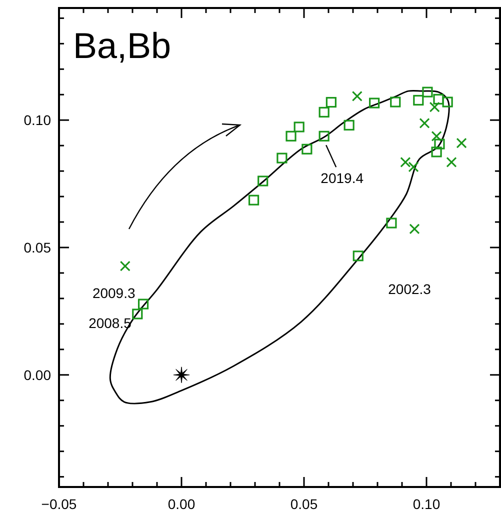 This screenshot has height=518, width=501. What do you see at coordinates (38, 120) in the screenshot?
I see `y-tick-label: 0.10` at bounding box center [38, 120].